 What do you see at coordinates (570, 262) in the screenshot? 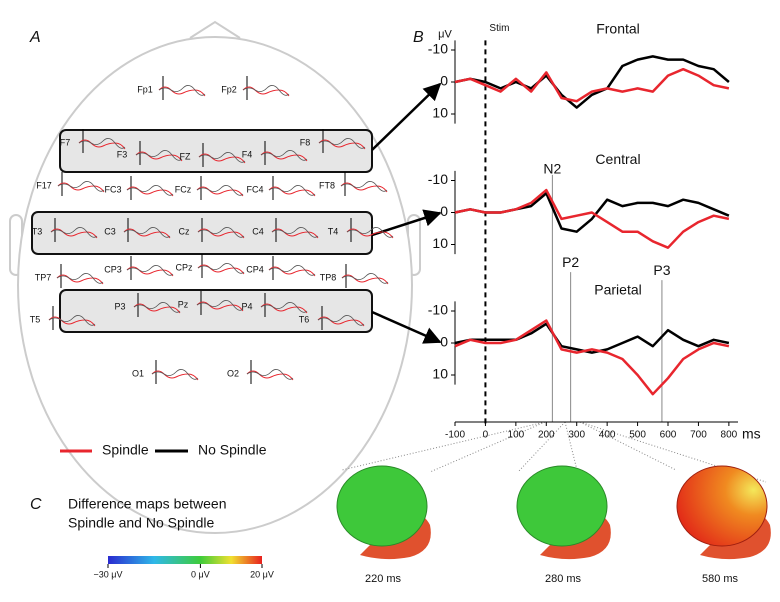
I see `annotation: P2` at bounding box center [570, 262].